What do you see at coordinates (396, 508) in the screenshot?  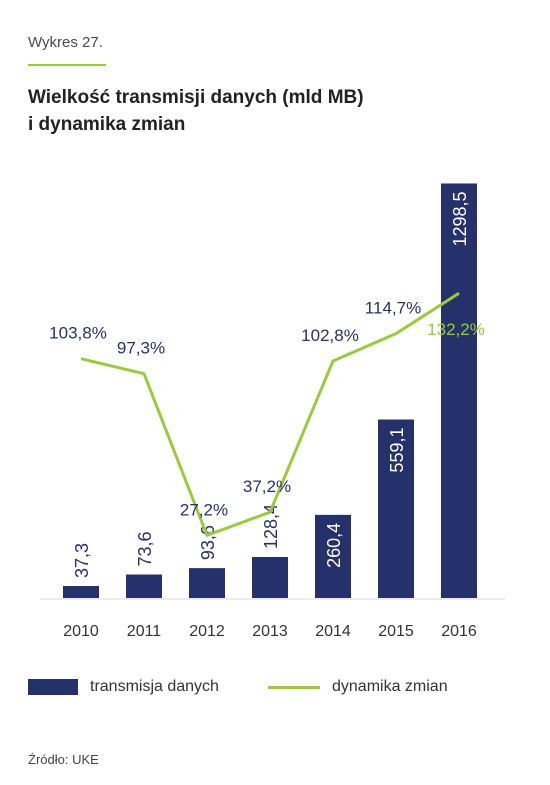 I see `bar-2015` at bounding box center [396, 508].